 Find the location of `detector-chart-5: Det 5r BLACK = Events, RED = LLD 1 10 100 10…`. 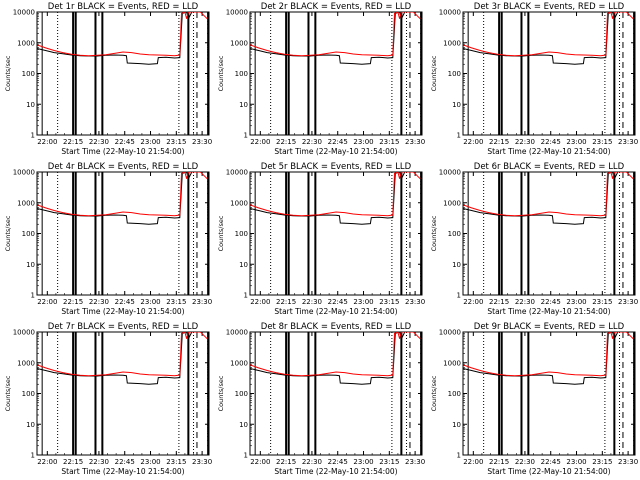

detector-chart-5: Det 5r BLACK = Events, RED = LLD 1 10 100 10… is located at coordinates (321, 239).